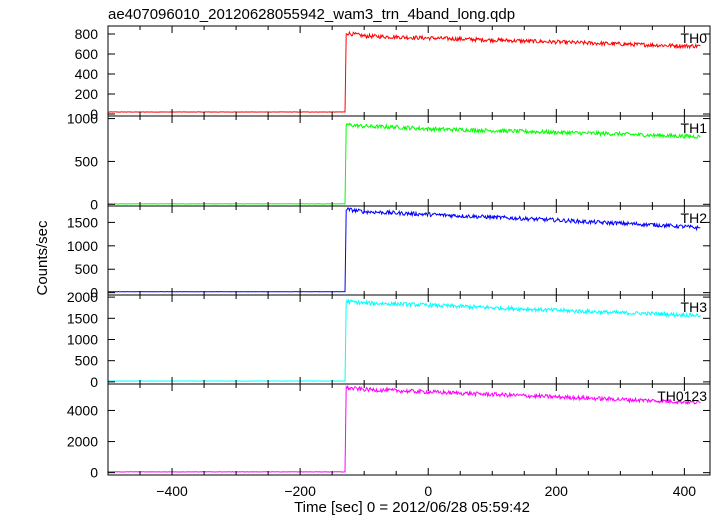 The width and height of the screenshot is (717, 521). What do you see at coordinates (694, 128) in the screenshot?
I see `series-label-th1: TH1` at bounding box center [694, 128].